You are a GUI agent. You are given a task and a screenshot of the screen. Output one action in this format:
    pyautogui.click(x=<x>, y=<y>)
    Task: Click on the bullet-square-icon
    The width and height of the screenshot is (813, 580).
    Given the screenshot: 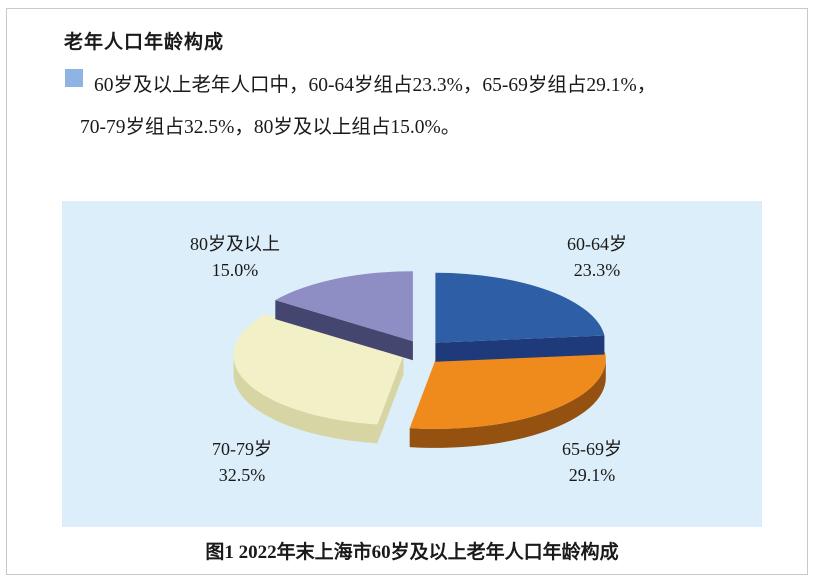 What is the action you would take?
    pyautogui.click(x=74, y=78)
    